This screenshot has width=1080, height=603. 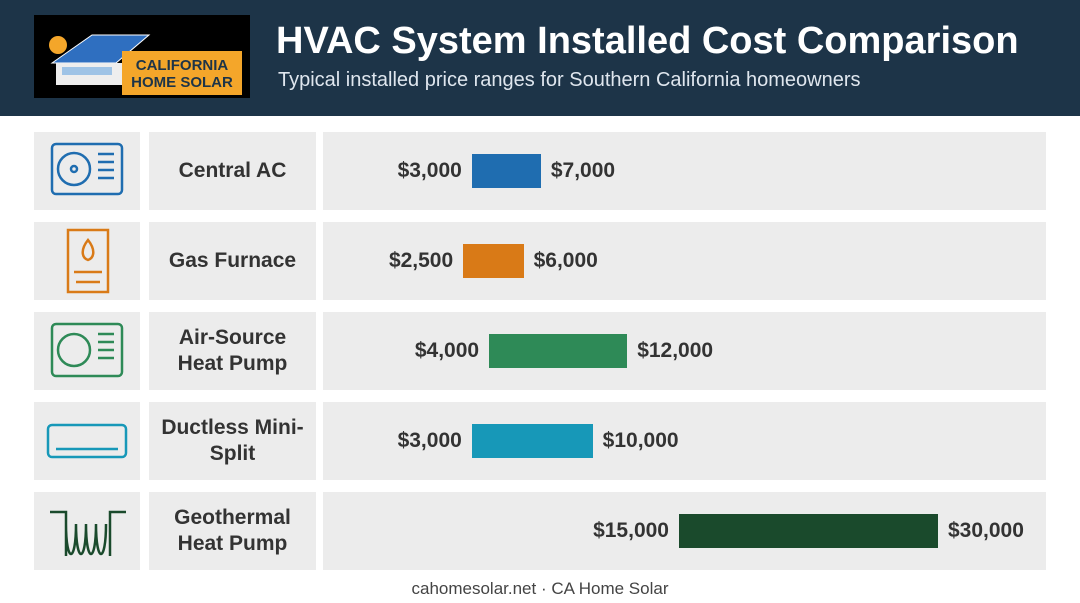 I want to click on category-label: Geothermal Heat Pump, so click(x=232, y=531).